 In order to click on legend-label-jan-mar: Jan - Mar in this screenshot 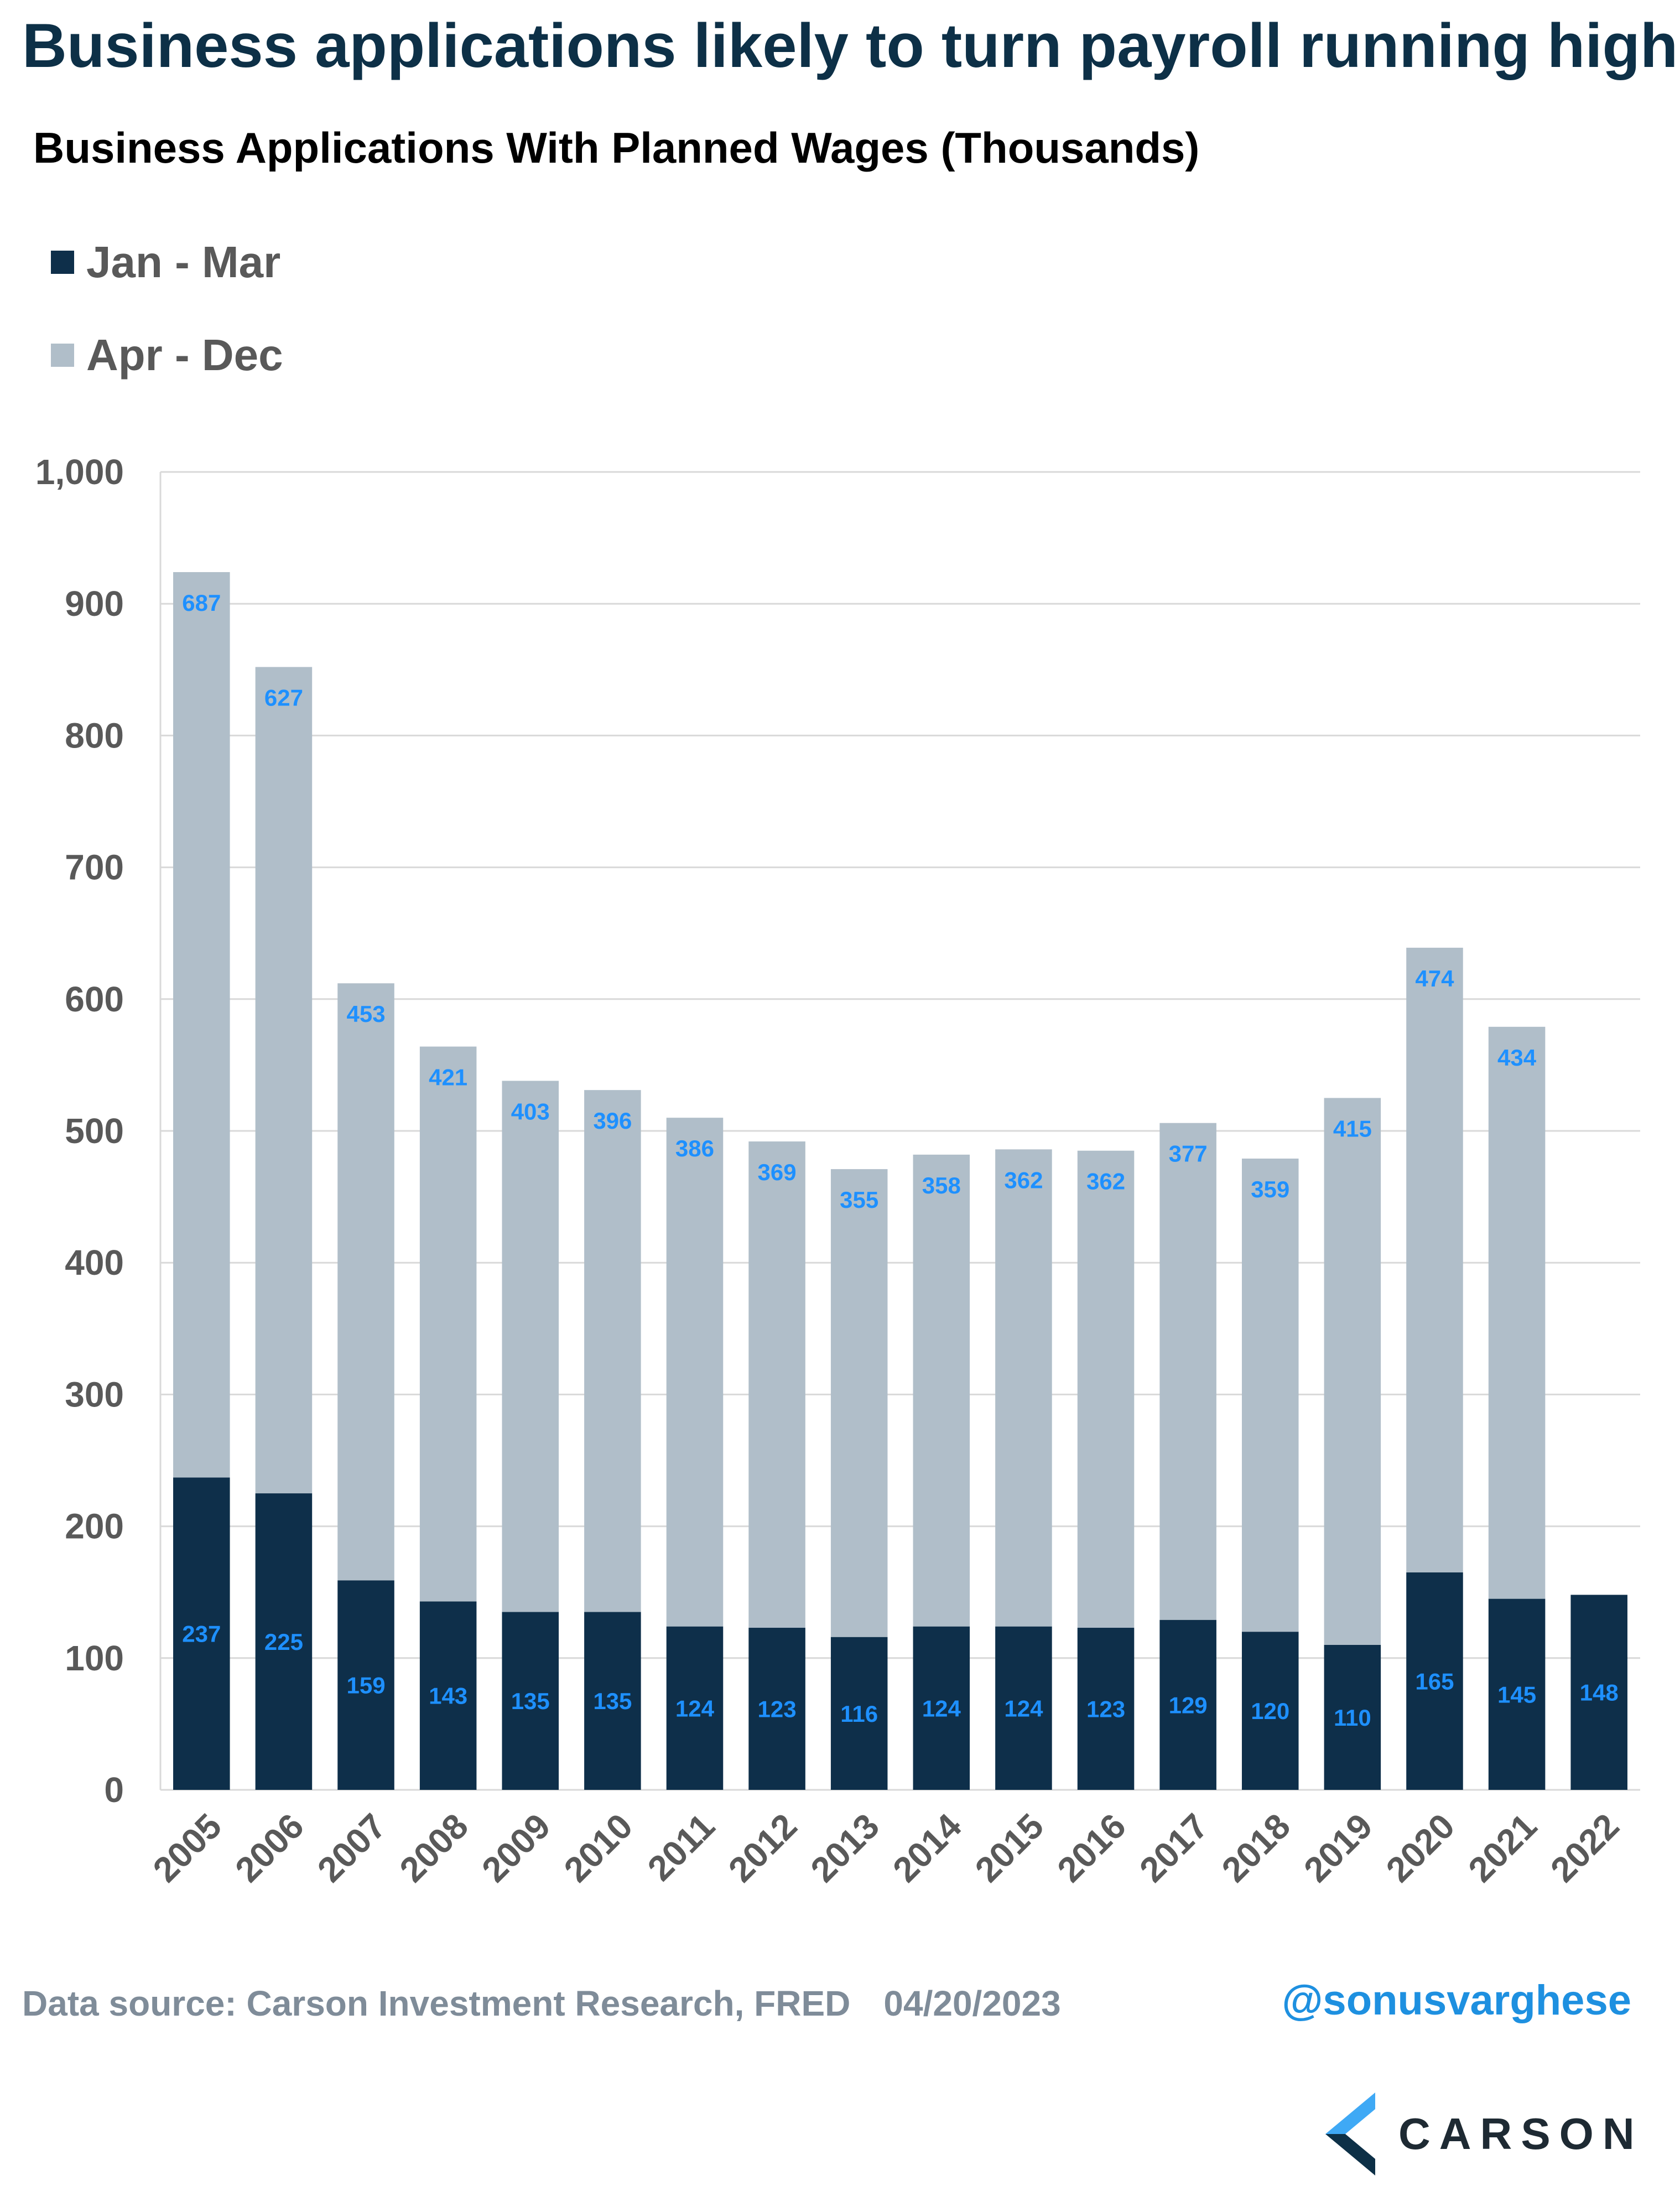, I will do `click(183, 262)`.